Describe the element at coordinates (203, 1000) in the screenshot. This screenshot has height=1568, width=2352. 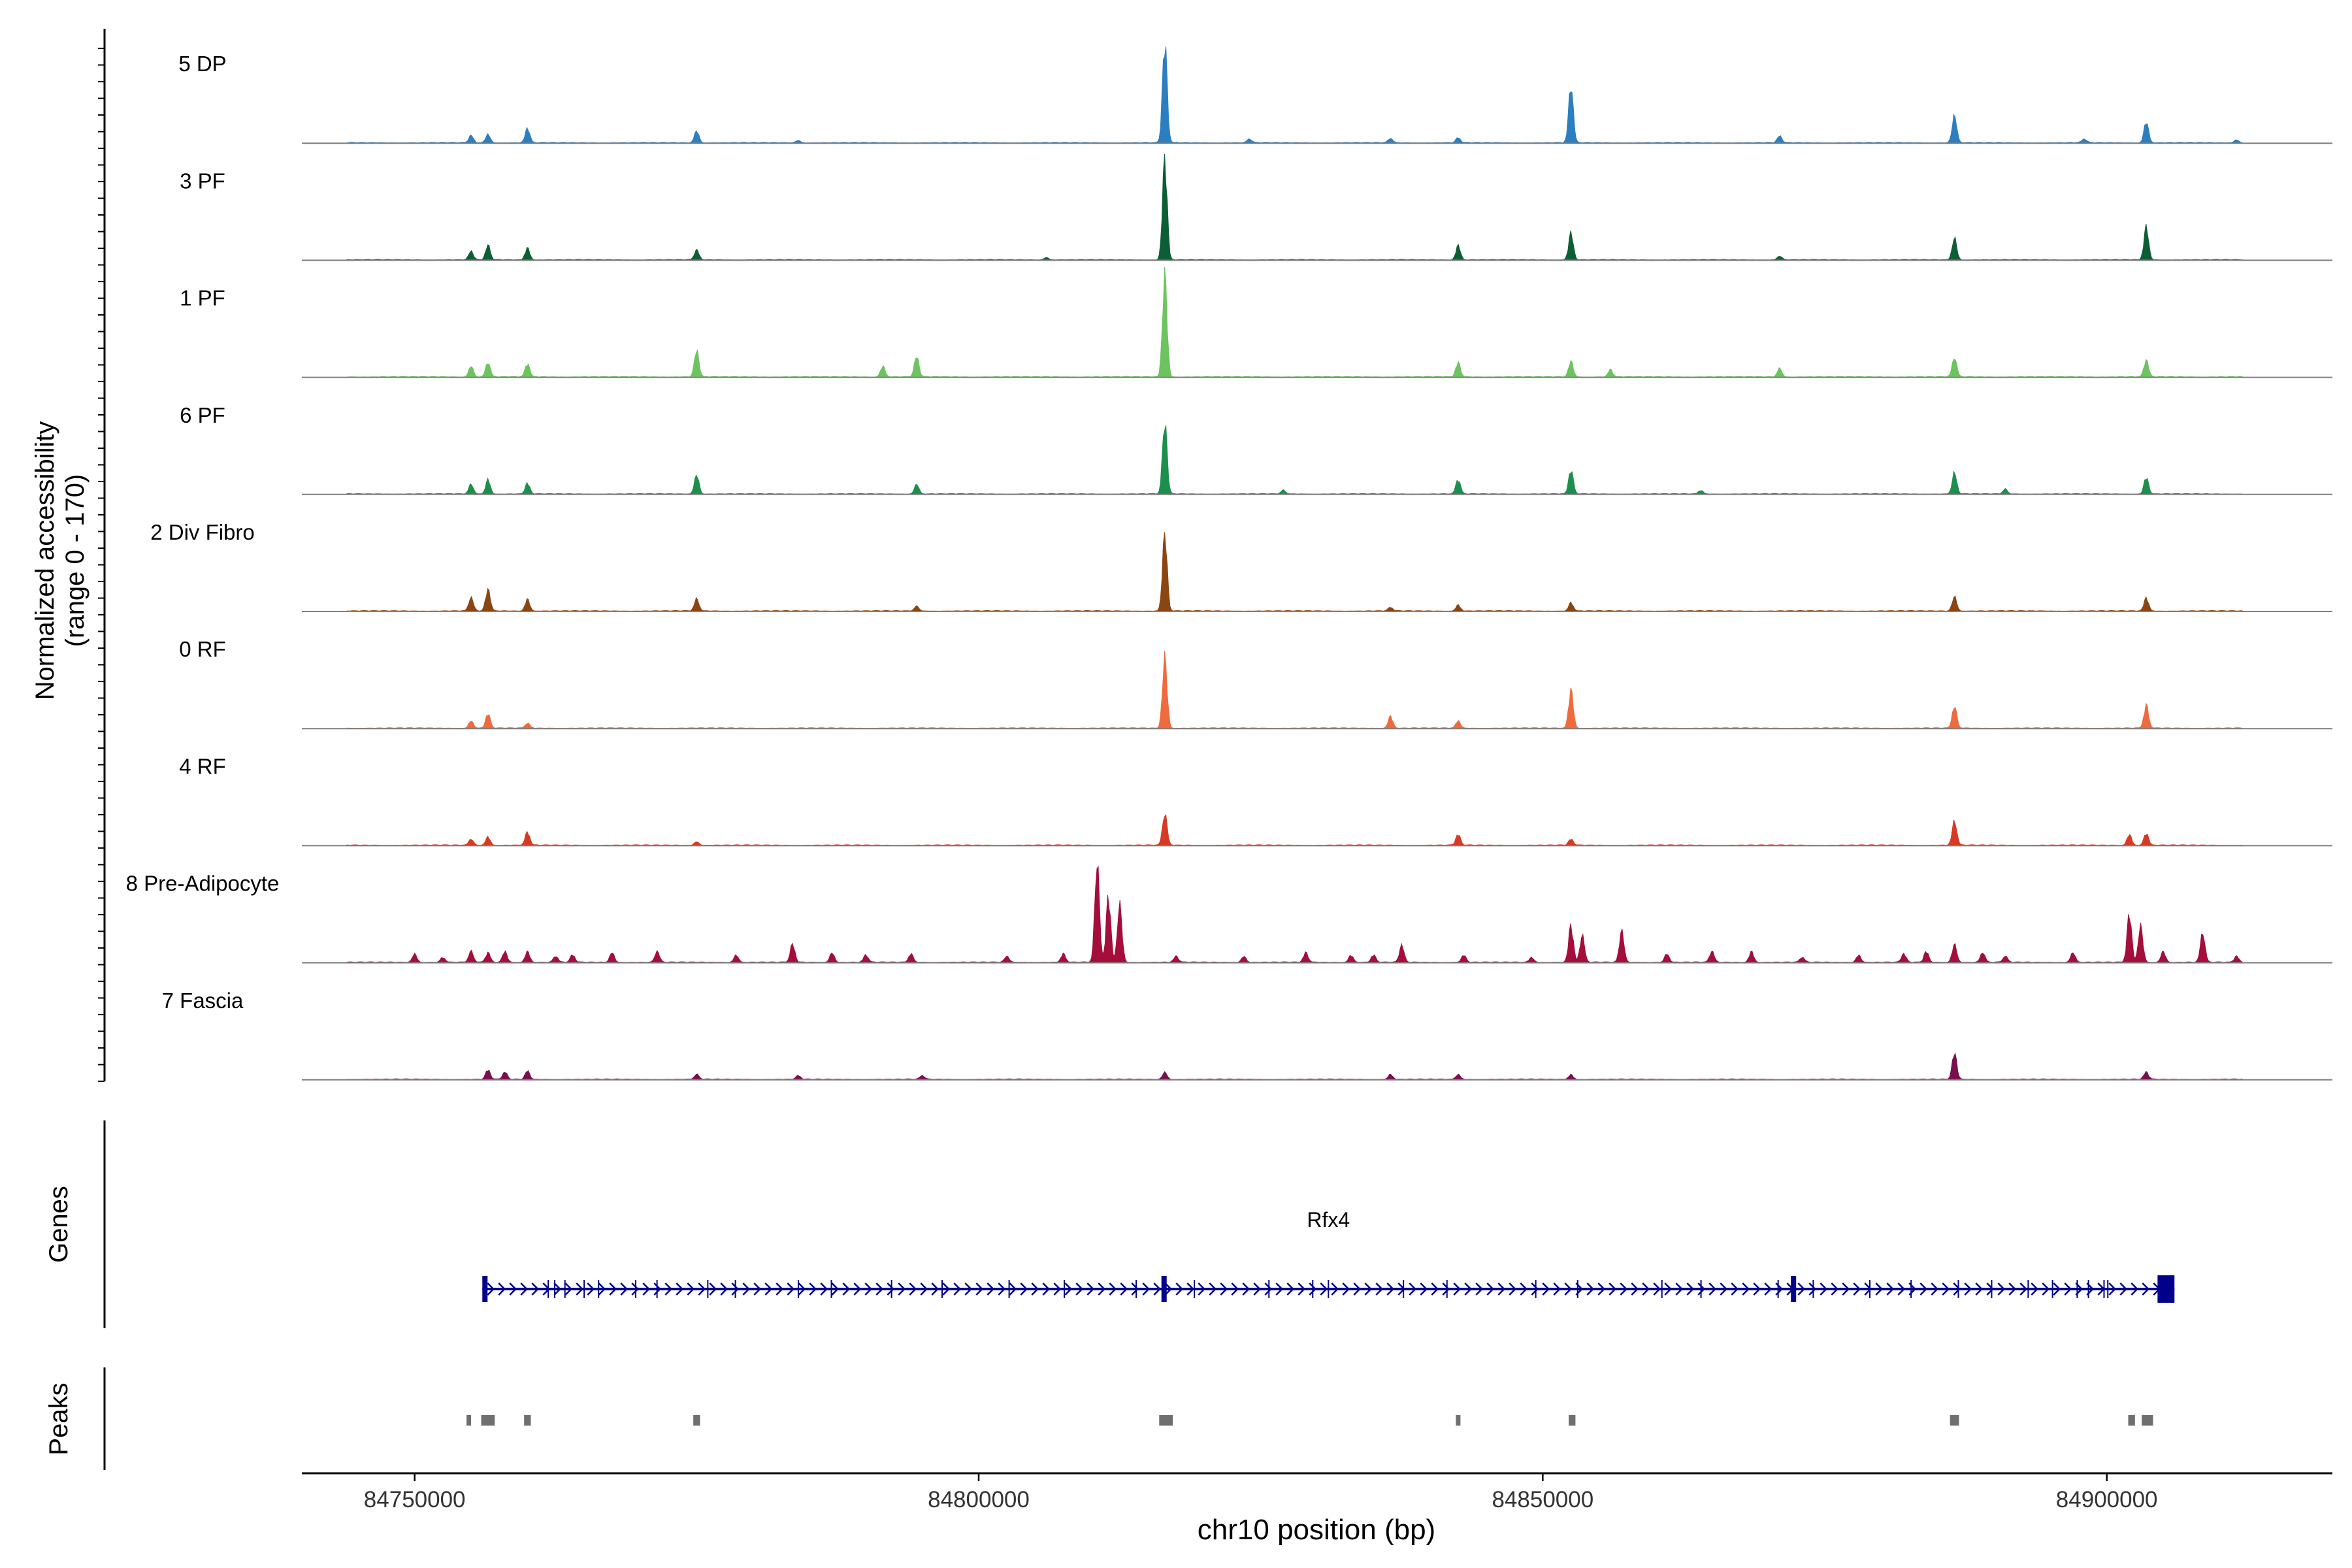
I see `track-label: 7 Fascia` at that location.